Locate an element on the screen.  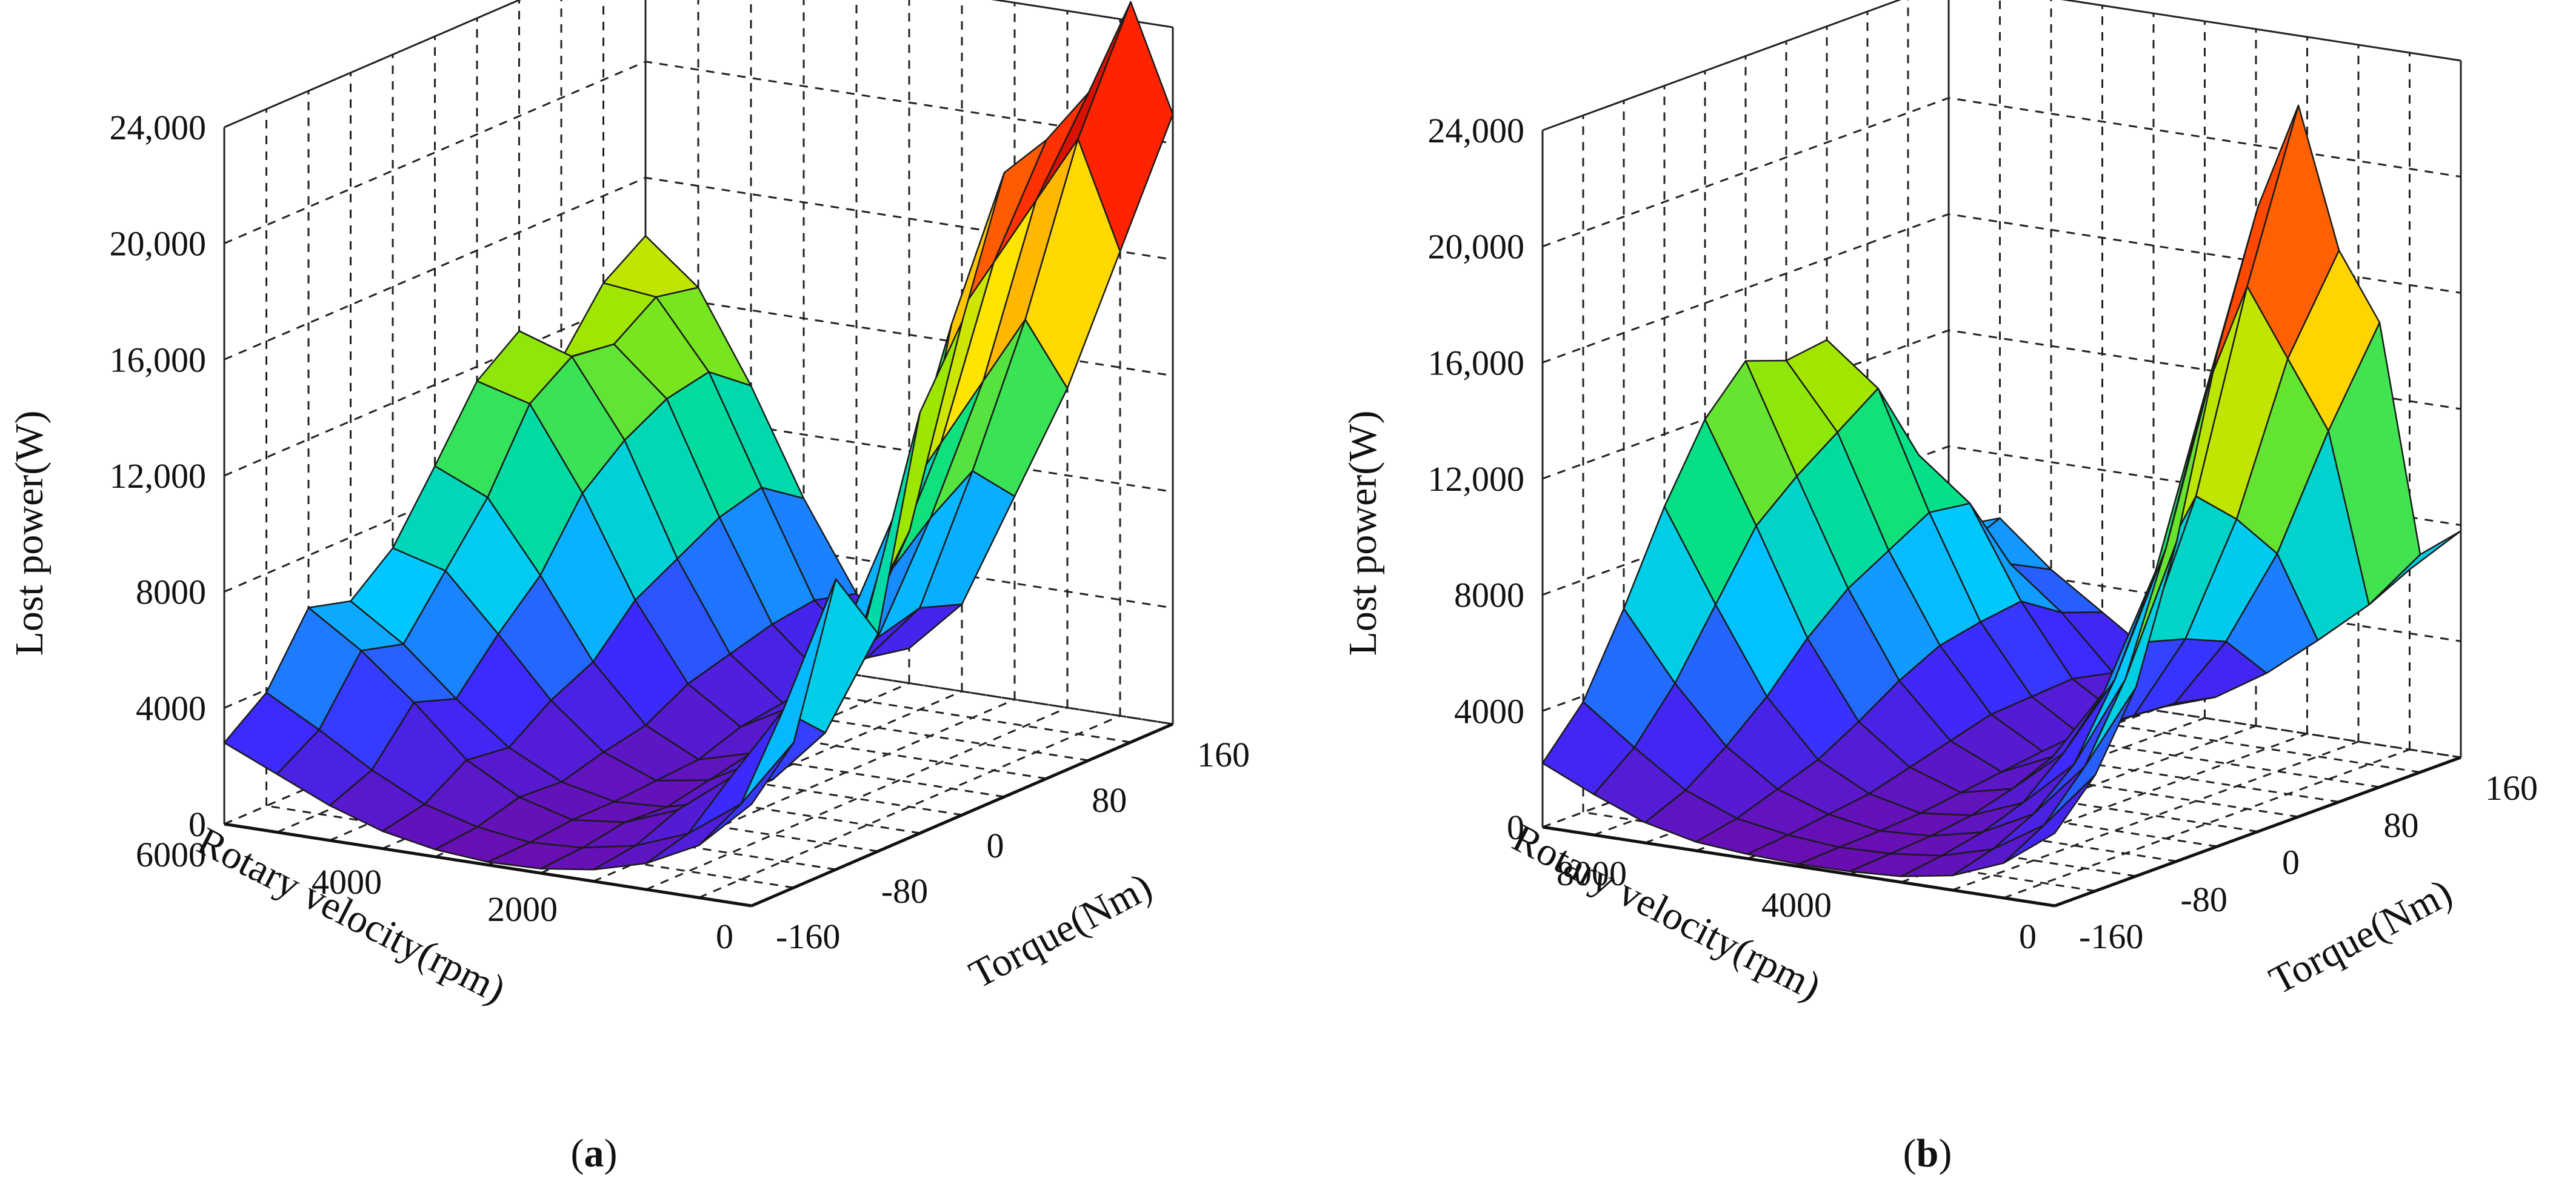
x-tick-label: 6000 is located at coordinates (171, 854).